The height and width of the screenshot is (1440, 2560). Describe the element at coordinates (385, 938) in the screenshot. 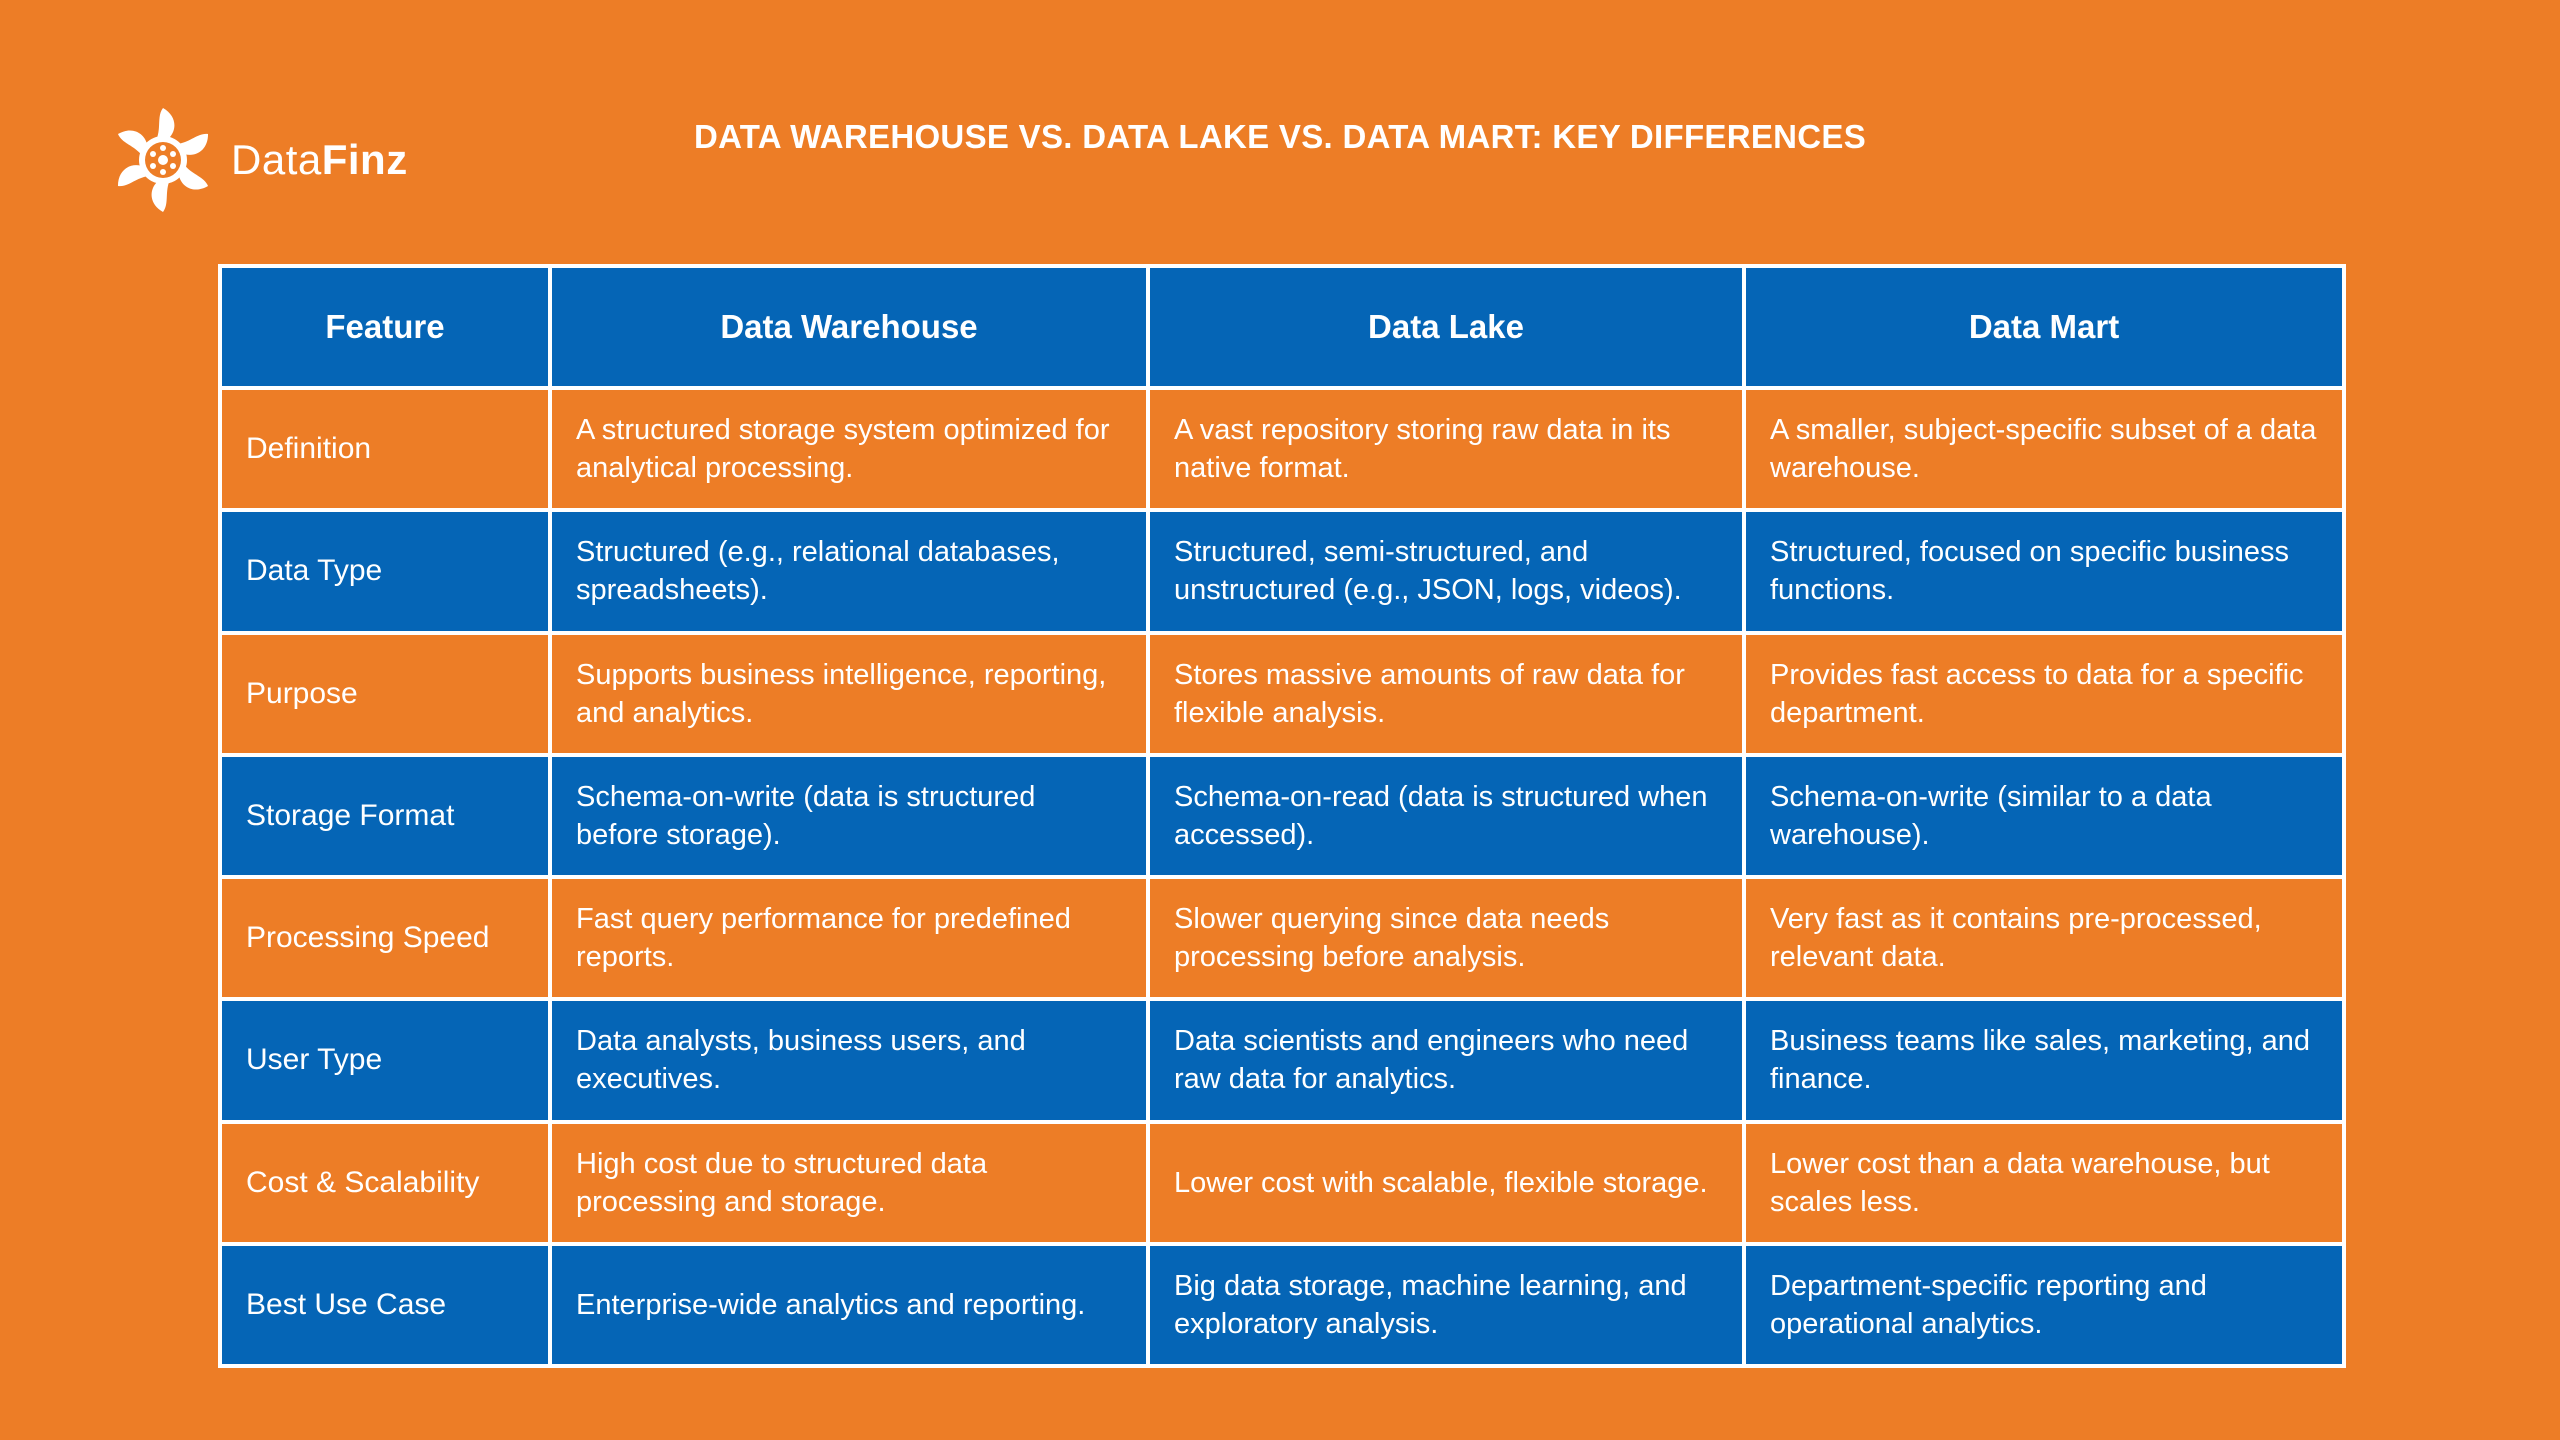

I see `row-feature-label: Processing Speed` at that location.